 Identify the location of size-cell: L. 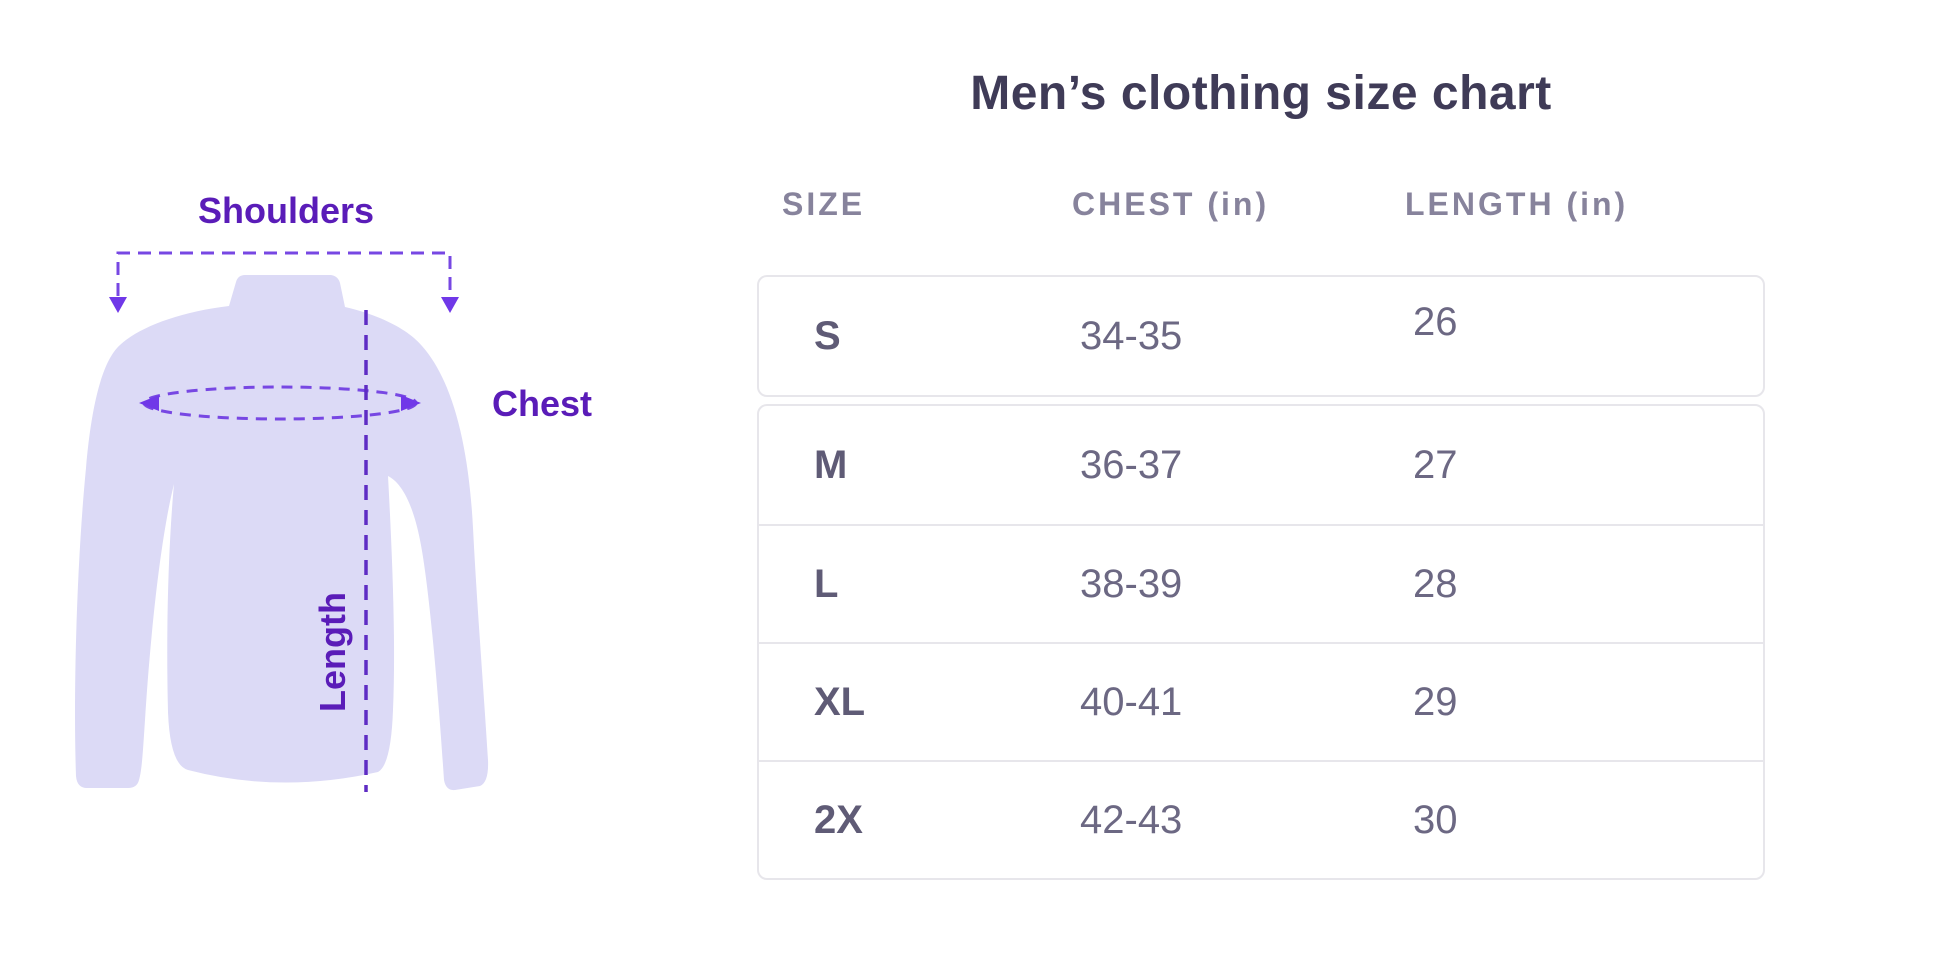
(826, 583).